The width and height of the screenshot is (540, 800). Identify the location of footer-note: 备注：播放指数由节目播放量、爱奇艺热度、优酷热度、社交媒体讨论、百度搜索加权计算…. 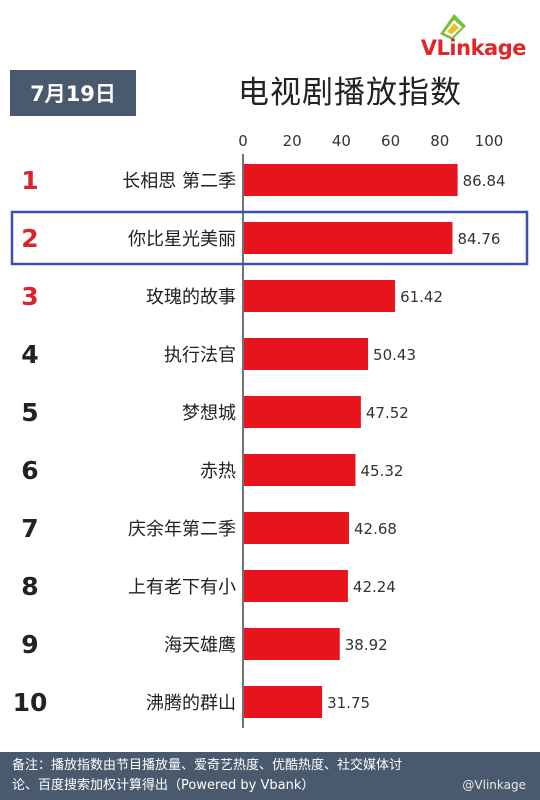
(207, 775).